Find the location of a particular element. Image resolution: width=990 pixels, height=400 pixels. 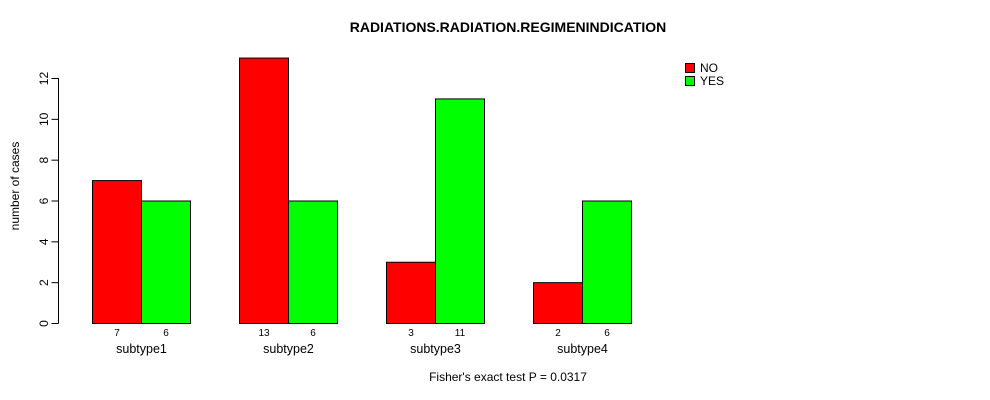

bar-value-label-subtype2-no: 13 is located at coordinates (264, 333).